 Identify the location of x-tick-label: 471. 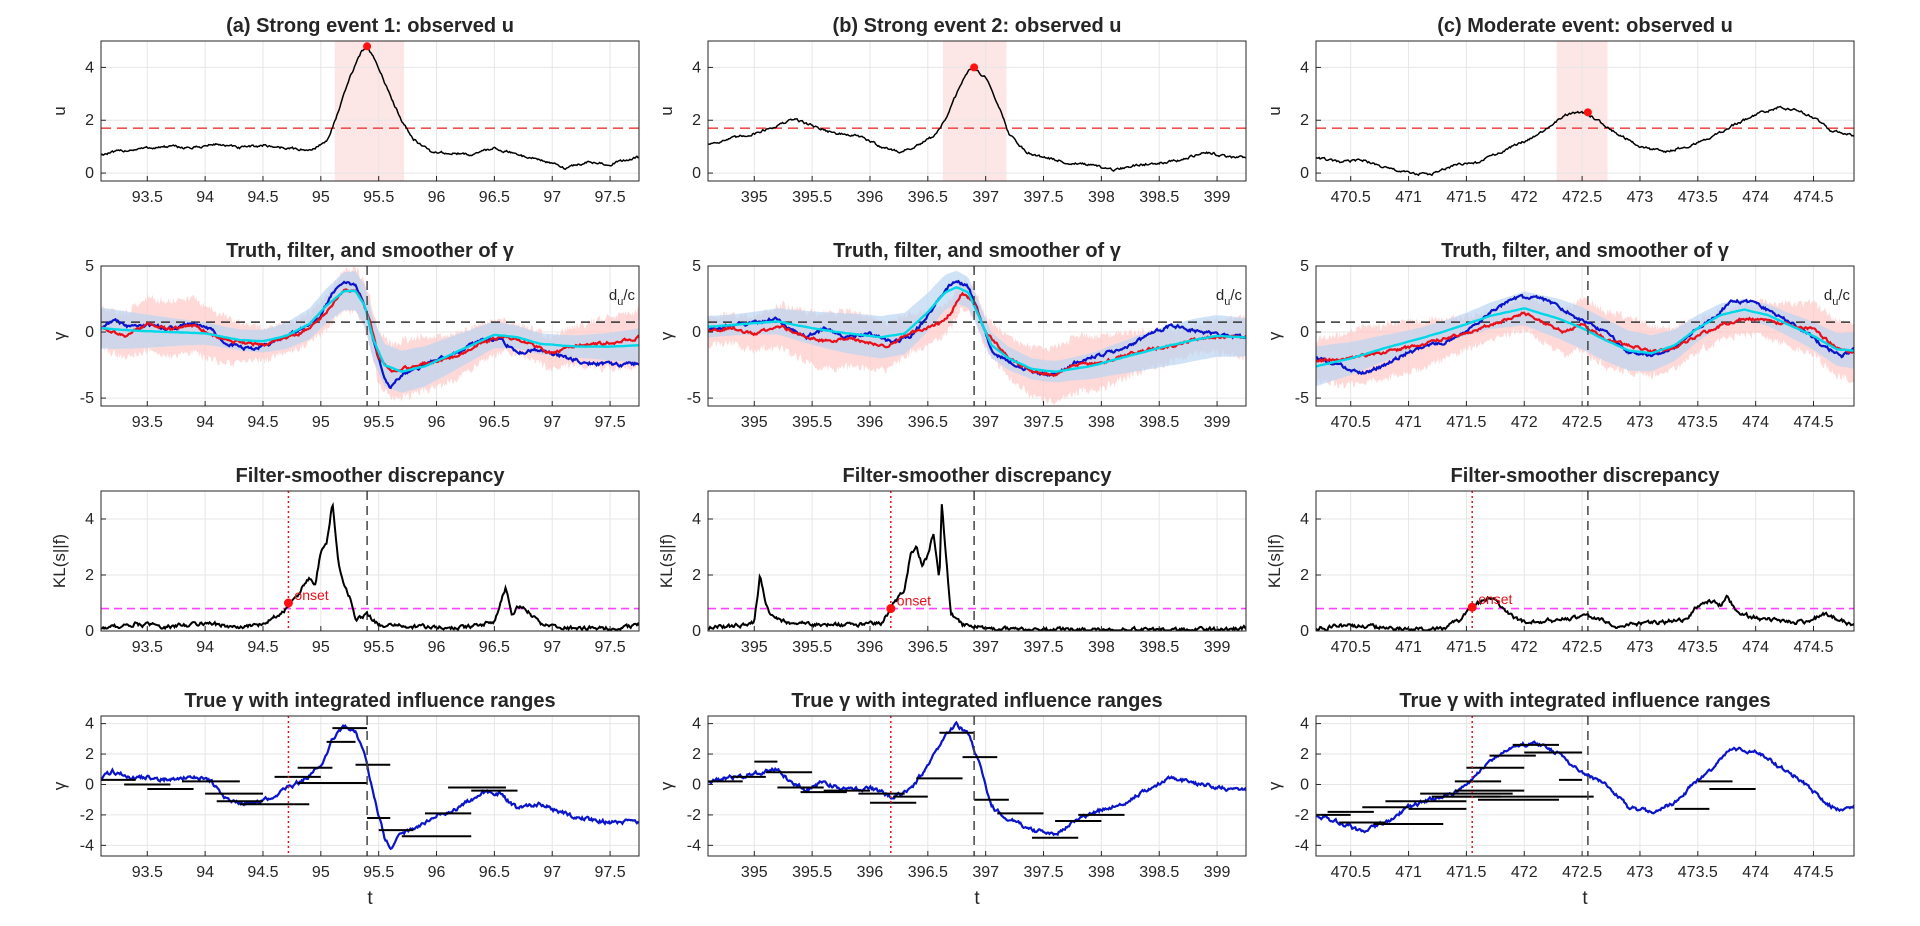
(1408, 422).